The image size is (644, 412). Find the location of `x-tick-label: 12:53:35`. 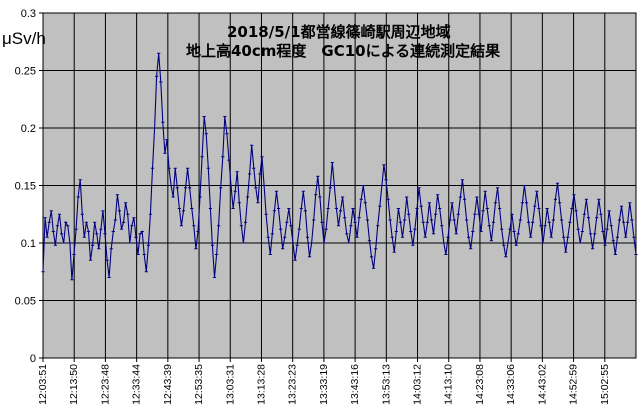

x-tick-label: 12:53:35 is located at coordinates (199, 384).